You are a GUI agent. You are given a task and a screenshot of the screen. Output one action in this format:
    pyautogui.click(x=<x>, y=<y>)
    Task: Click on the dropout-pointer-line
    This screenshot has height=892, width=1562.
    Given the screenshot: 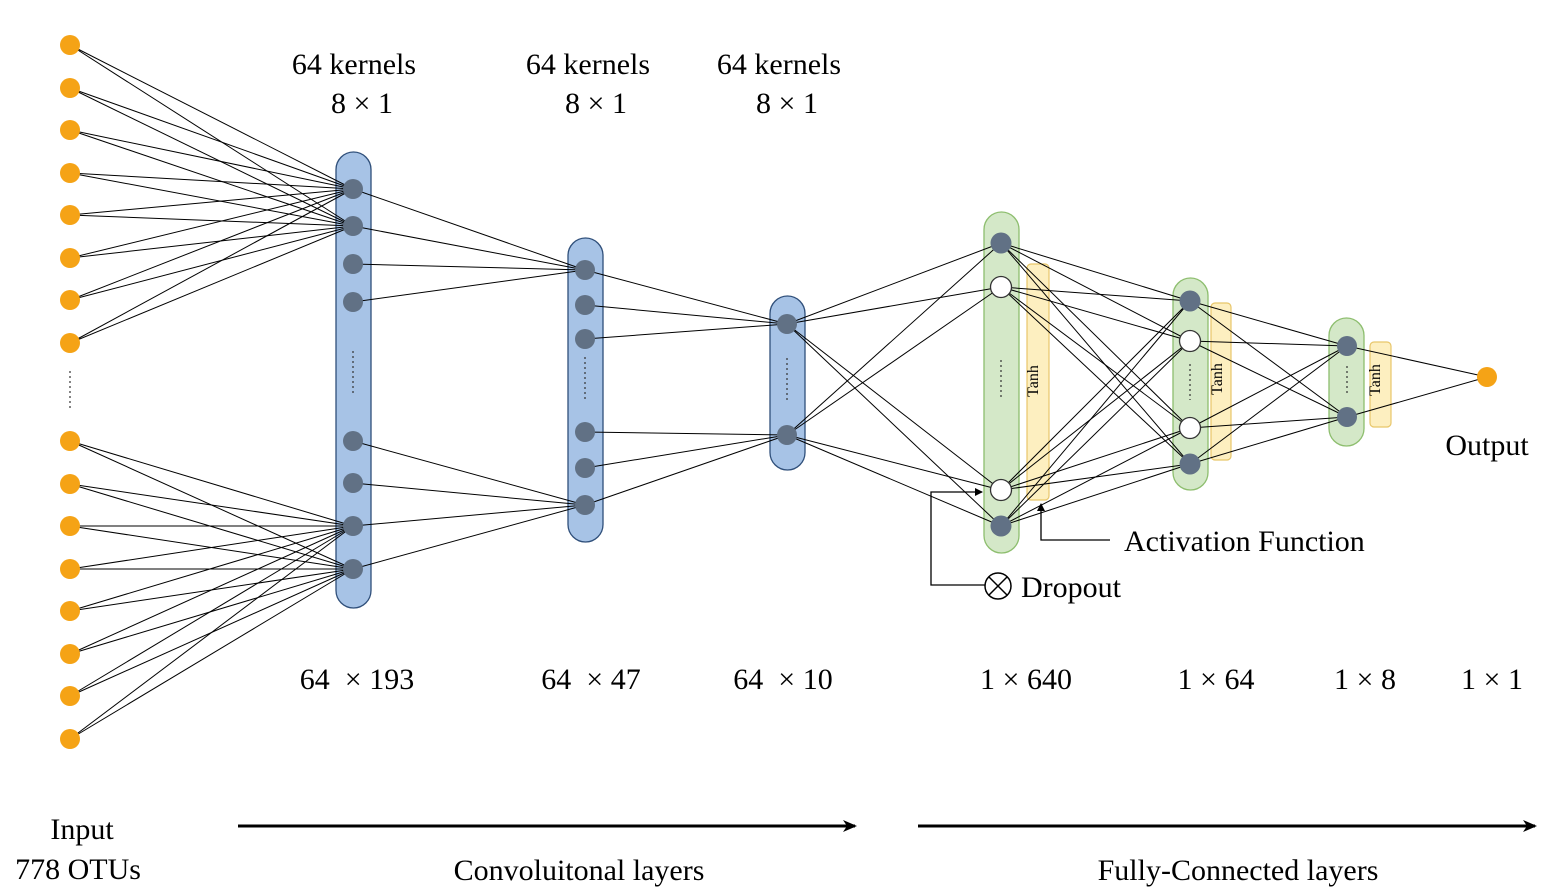 What is the action you would take?
    pyautogui.click(x=957, y=537)
    